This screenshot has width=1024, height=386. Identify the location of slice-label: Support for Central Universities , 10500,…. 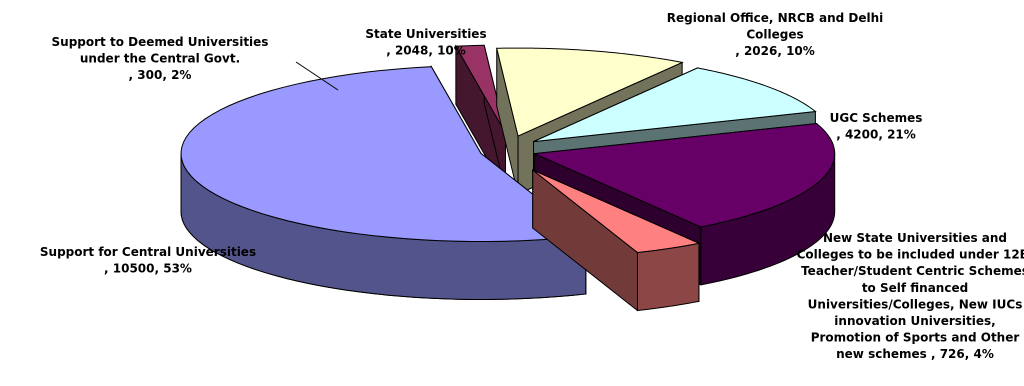
(148, 260).